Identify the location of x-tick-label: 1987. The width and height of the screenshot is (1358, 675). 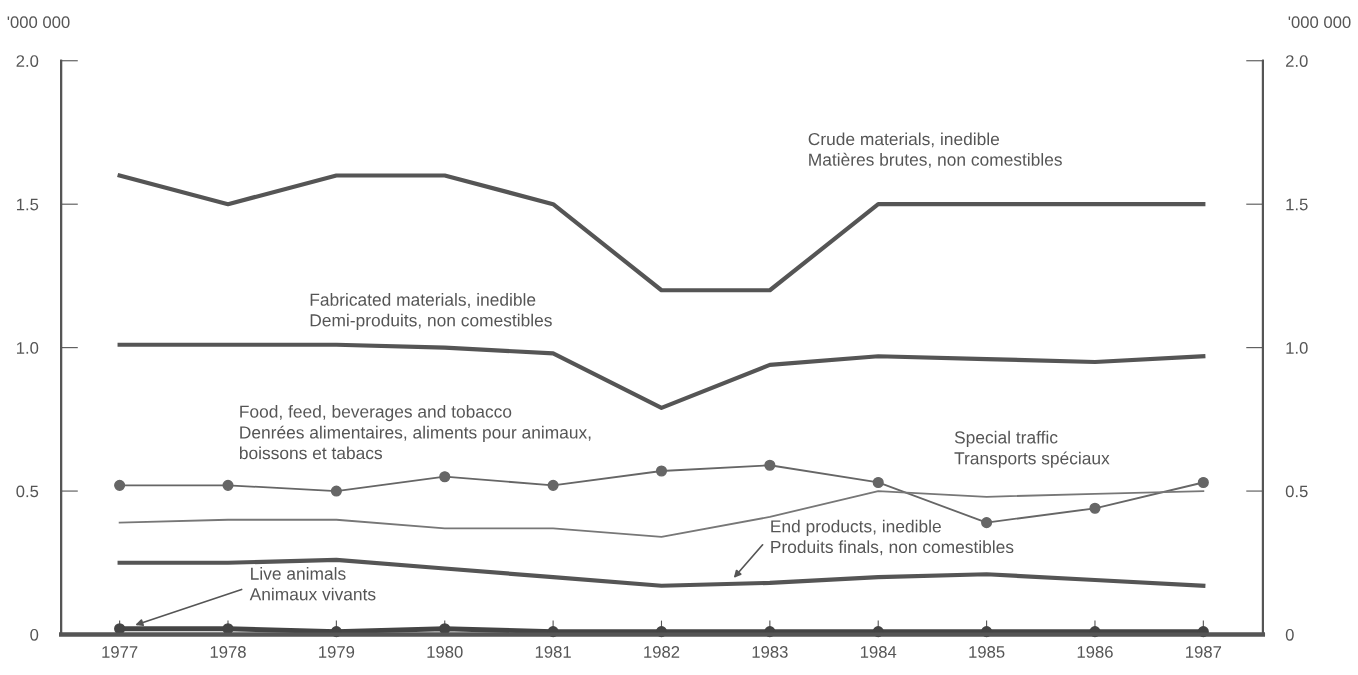
(1204, 652).